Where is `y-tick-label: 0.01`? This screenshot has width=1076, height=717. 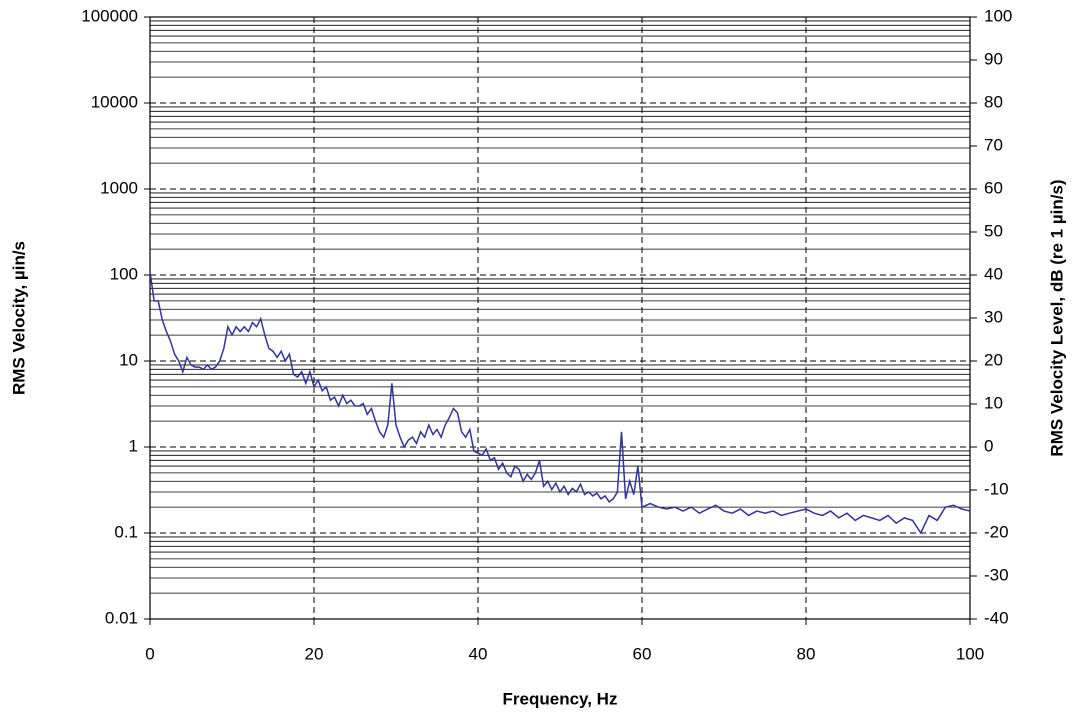
y-tick-label: 0.01 is located at coordinates (121, 617).